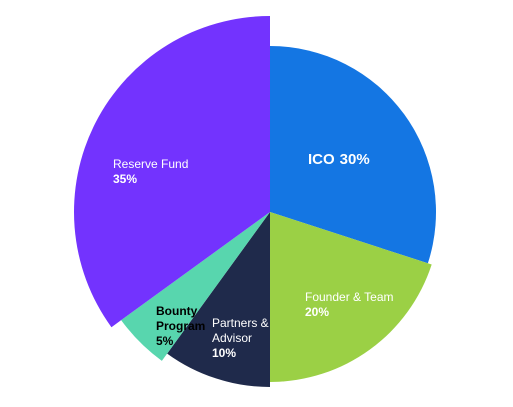 This screenshot has width=513, height=407. What do you see at coordinates (151, 164) in the screenshot?
I see `category-label: Reserve Fund` at bounding box center [151, 164].